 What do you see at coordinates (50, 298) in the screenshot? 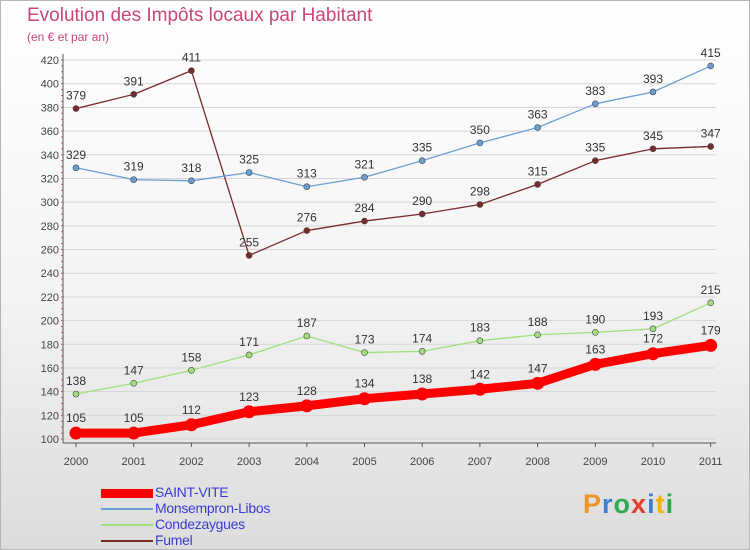
I see `y-tick-label: 220` at bounding box center [50, 298].